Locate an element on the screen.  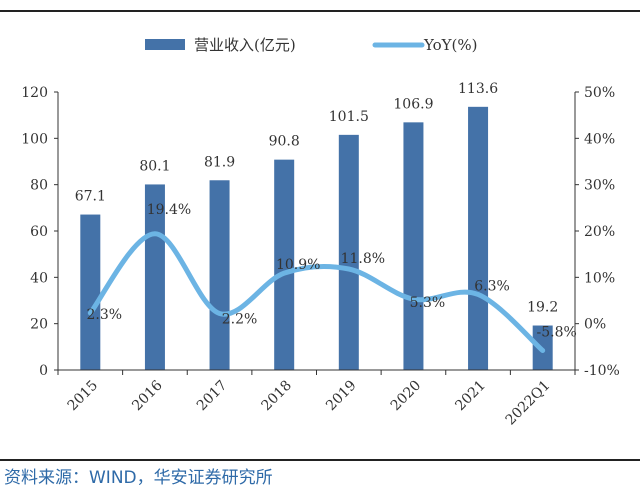
x-tick-label: 2020 is located at coordinates (406, 396).